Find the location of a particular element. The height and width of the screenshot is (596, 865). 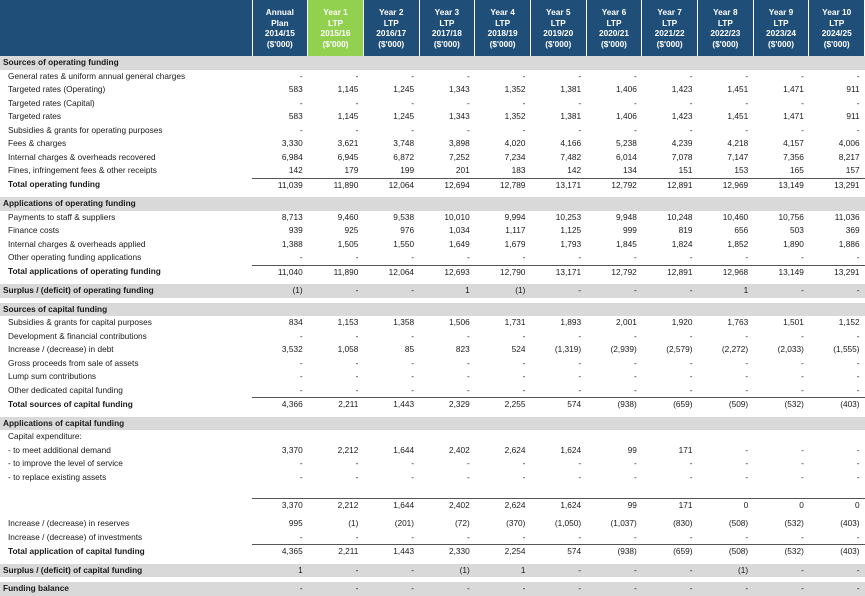

column-header-line: 2018/19 is located at coordinates (502, 33).